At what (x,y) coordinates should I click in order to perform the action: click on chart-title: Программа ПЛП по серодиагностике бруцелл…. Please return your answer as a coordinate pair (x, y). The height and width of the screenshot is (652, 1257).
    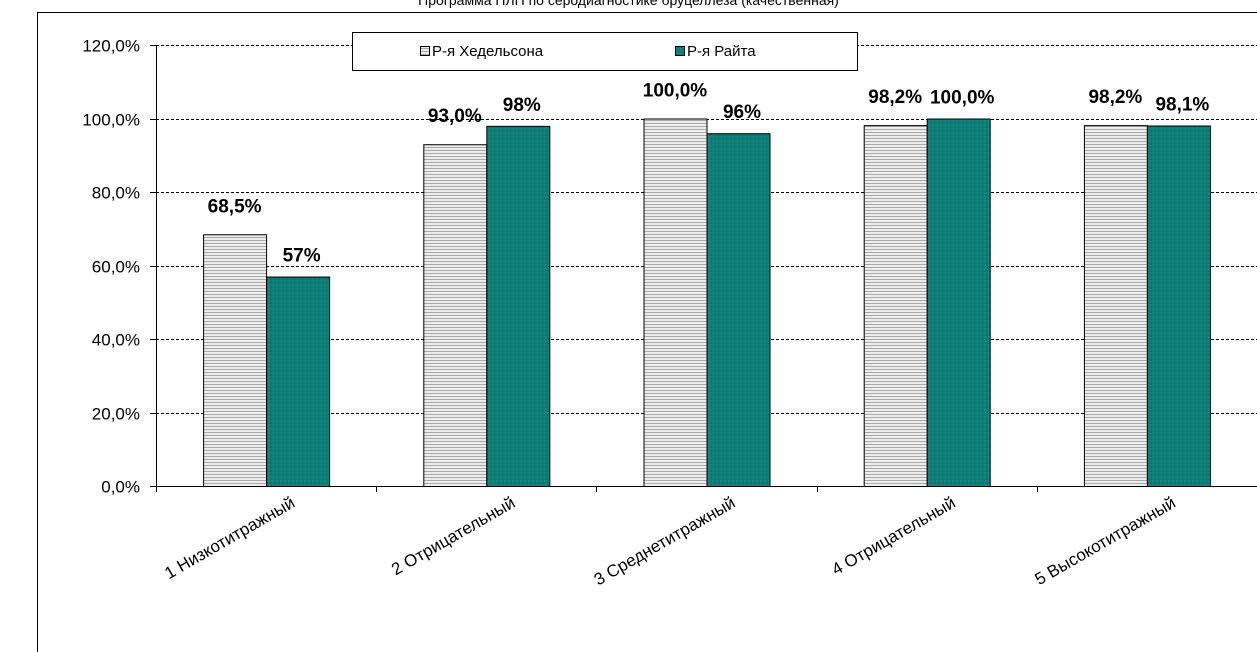
    Looking at the image, I should click on (628, 4).